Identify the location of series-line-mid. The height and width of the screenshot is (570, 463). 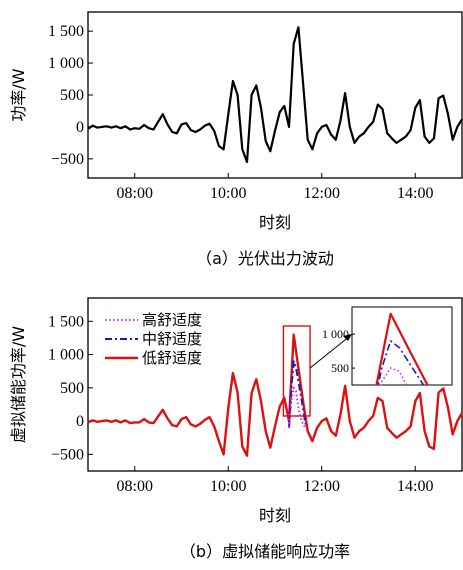
(297, 394).